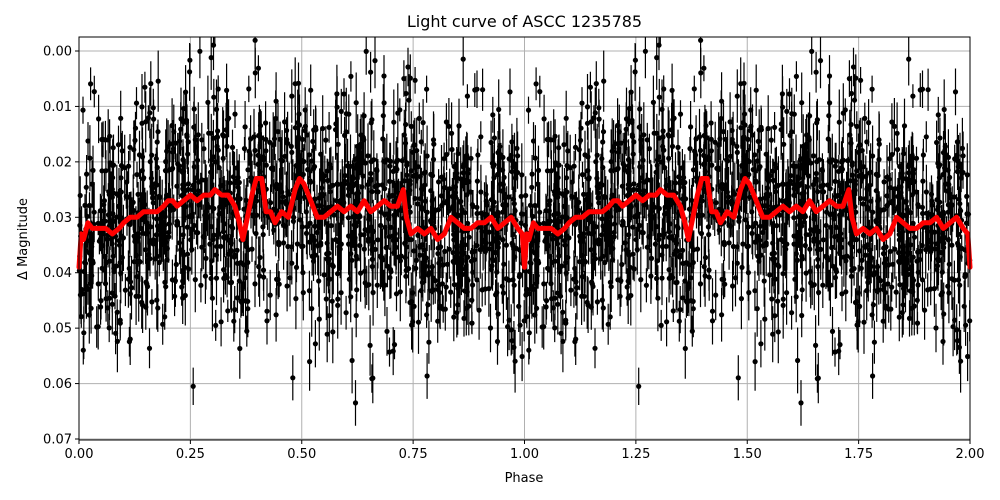 This screenshot has height=500, width=1000. What do you see at coordinates (61, 246) in the screenshot?
I see `y-axis-ticks: 0.00 0.01 0.02 0.03 0.04 0.05 0.06 0.07` at bounding box center [61, 246].